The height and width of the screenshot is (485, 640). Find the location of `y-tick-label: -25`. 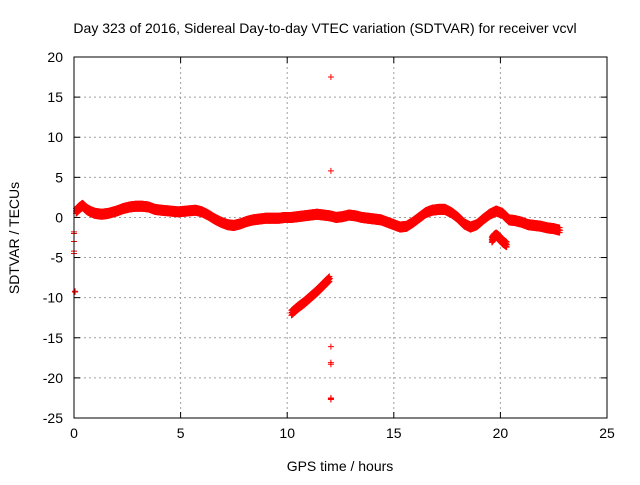

y-tick-label: -25 is located at coordinates (53, 418).